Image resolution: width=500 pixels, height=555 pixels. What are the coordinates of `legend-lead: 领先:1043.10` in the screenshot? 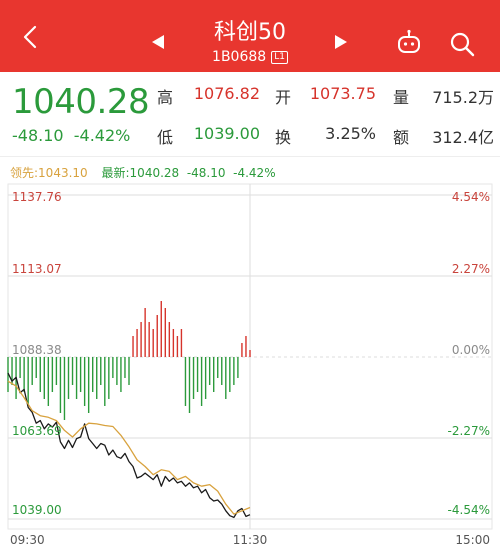 It's located at (49, 173).